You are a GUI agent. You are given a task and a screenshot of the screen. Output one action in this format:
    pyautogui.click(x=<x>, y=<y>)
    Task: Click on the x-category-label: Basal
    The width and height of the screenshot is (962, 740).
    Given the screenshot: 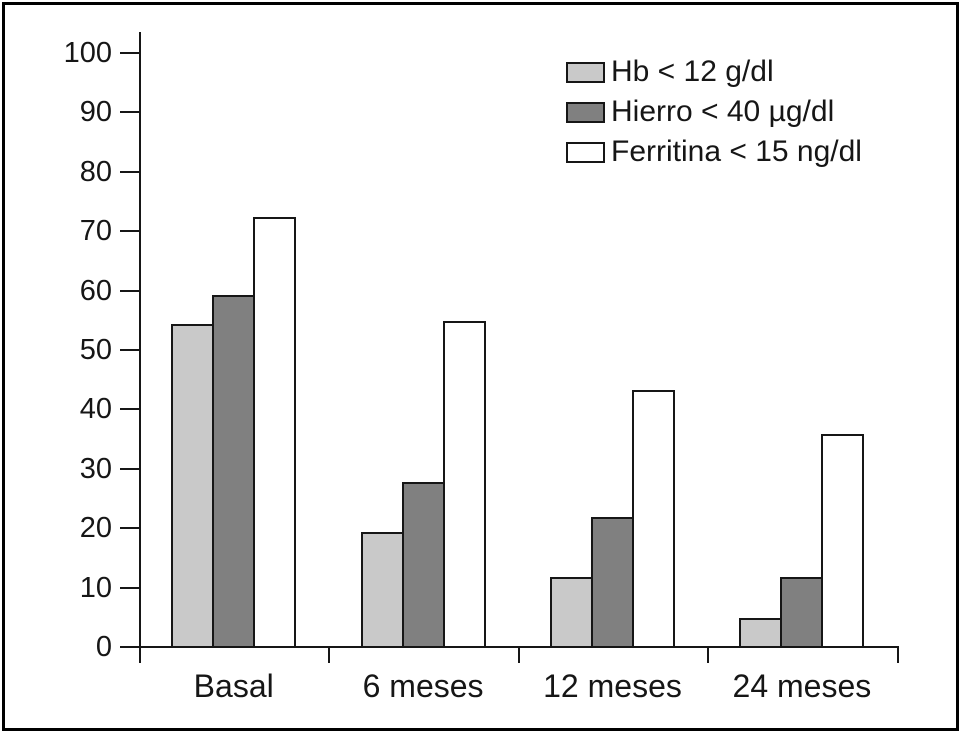 What is the action you would take?
    pyautogui.click(x=233, y=686)
    